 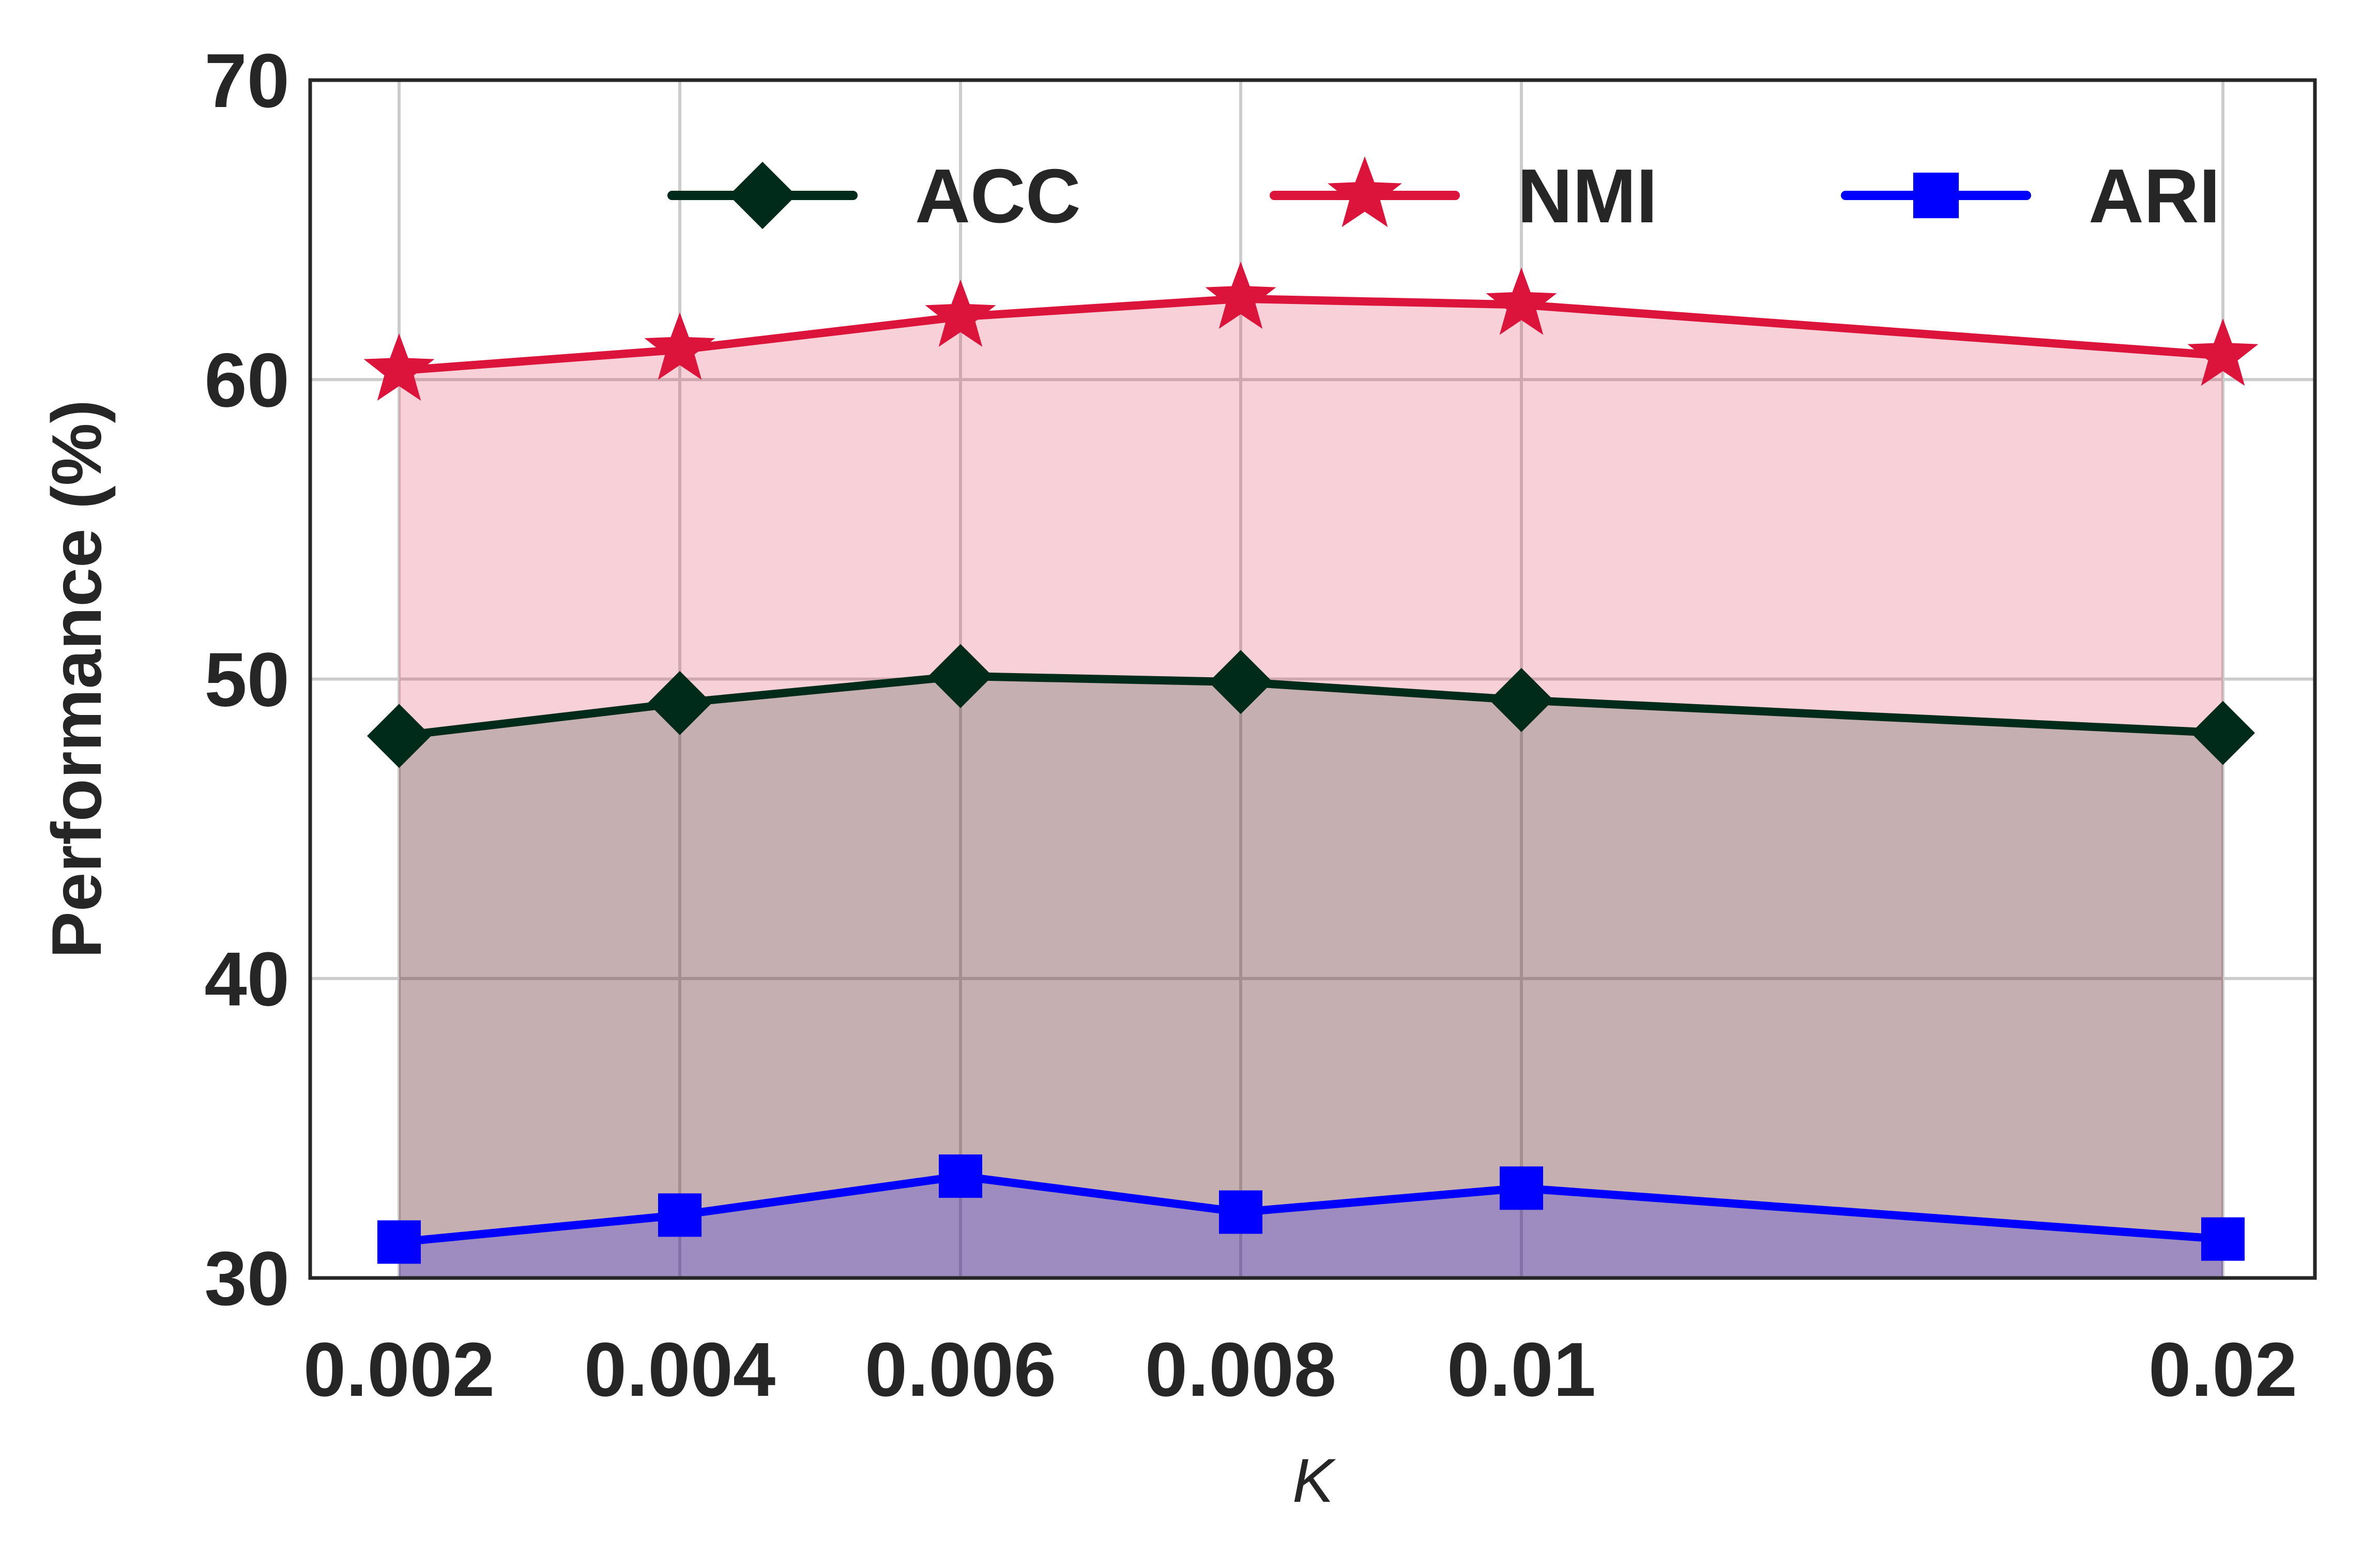 I want to click on y-tick-label-0: 30, so click(x=247, y=1279).